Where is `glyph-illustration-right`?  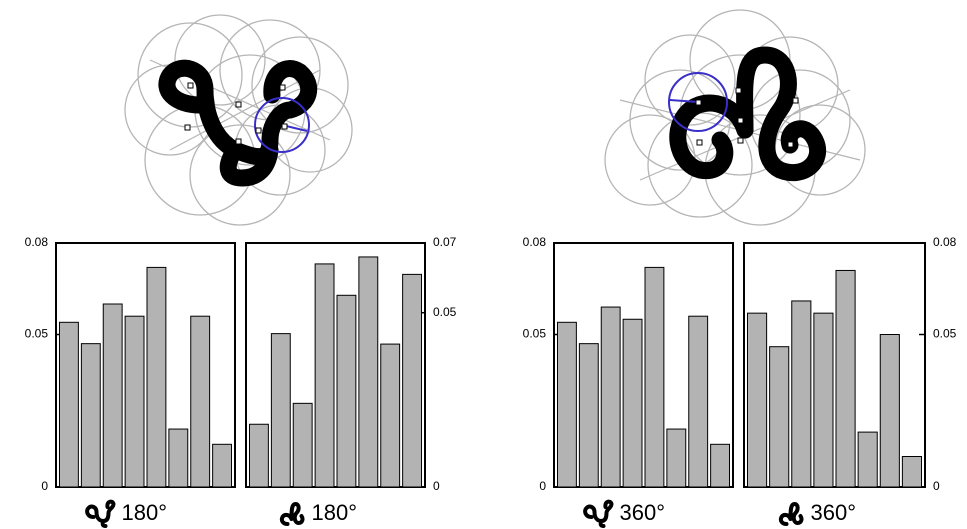 glyph-illustration-right is located at coordinates (735, 117).